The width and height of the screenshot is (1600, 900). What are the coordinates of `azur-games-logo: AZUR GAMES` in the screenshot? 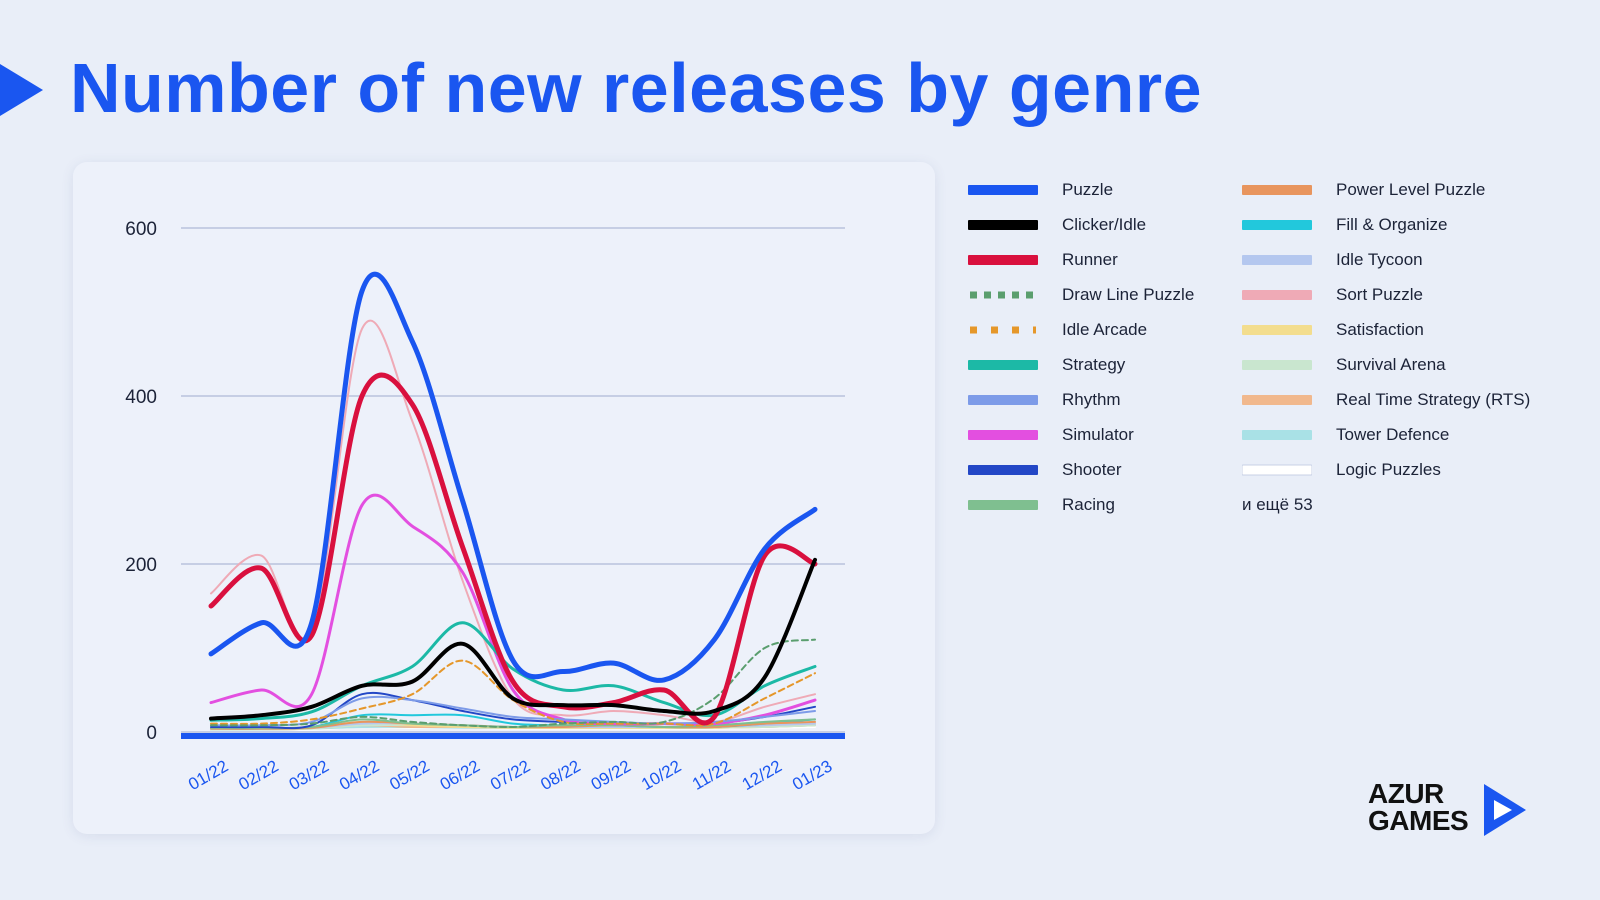 It's located at (1448, 808).